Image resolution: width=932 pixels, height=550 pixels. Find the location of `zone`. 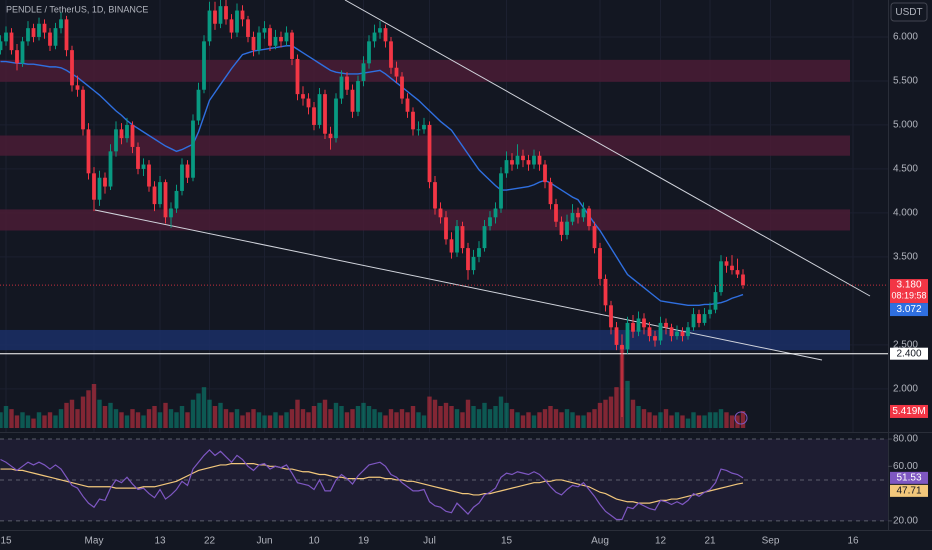

zone is located at coordinates (425, 220).